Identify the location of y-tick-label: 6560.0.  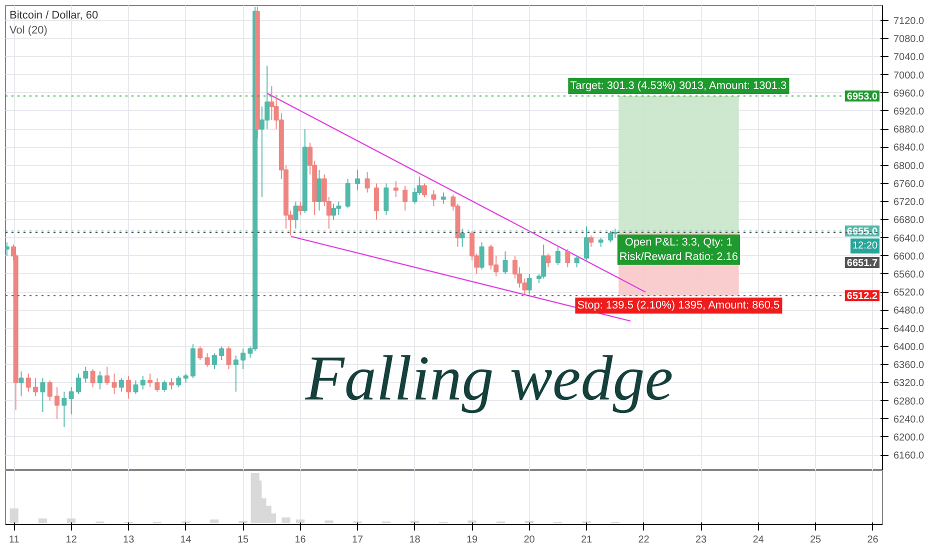
(909, 274).